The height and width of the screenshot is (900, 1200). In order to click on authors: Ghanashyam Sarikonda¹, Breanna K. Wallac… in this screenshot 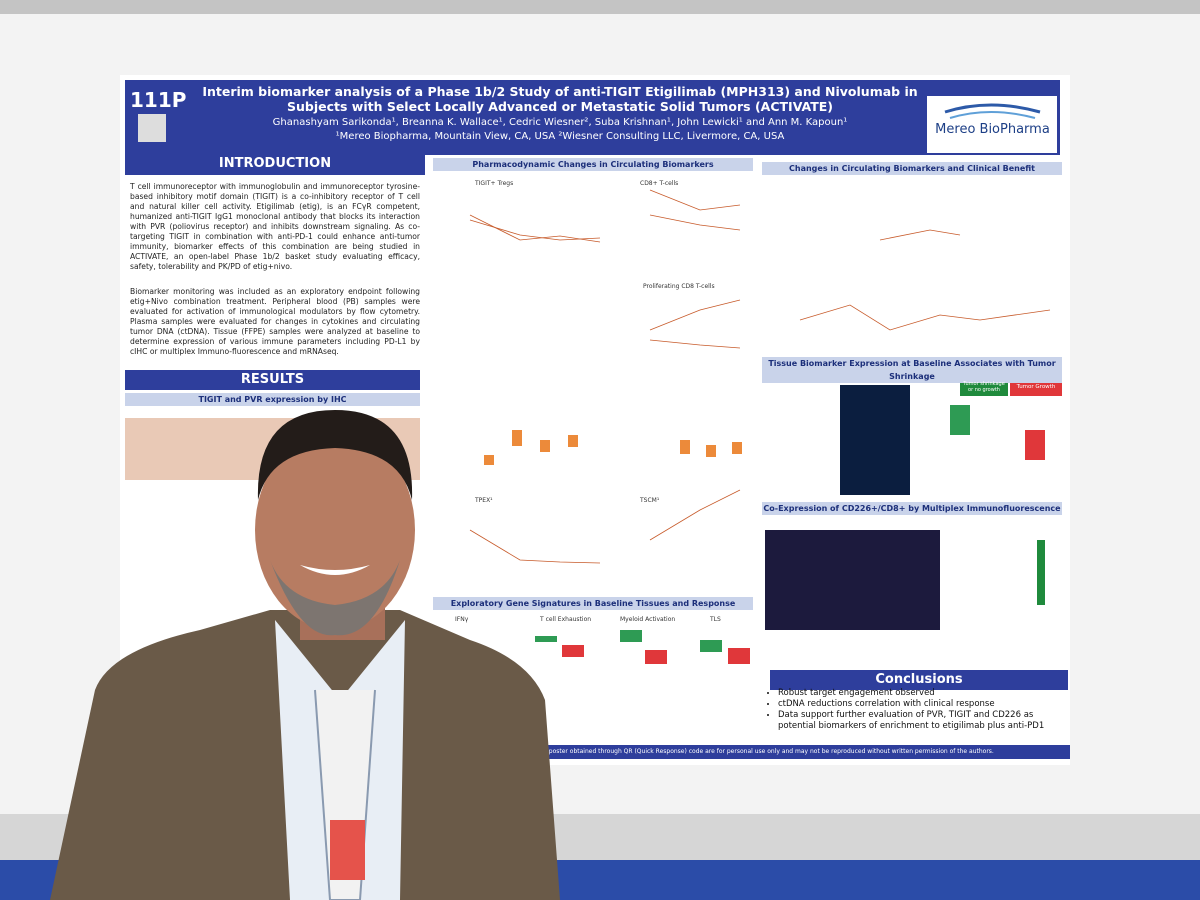, I will do `click(560, 122)`.